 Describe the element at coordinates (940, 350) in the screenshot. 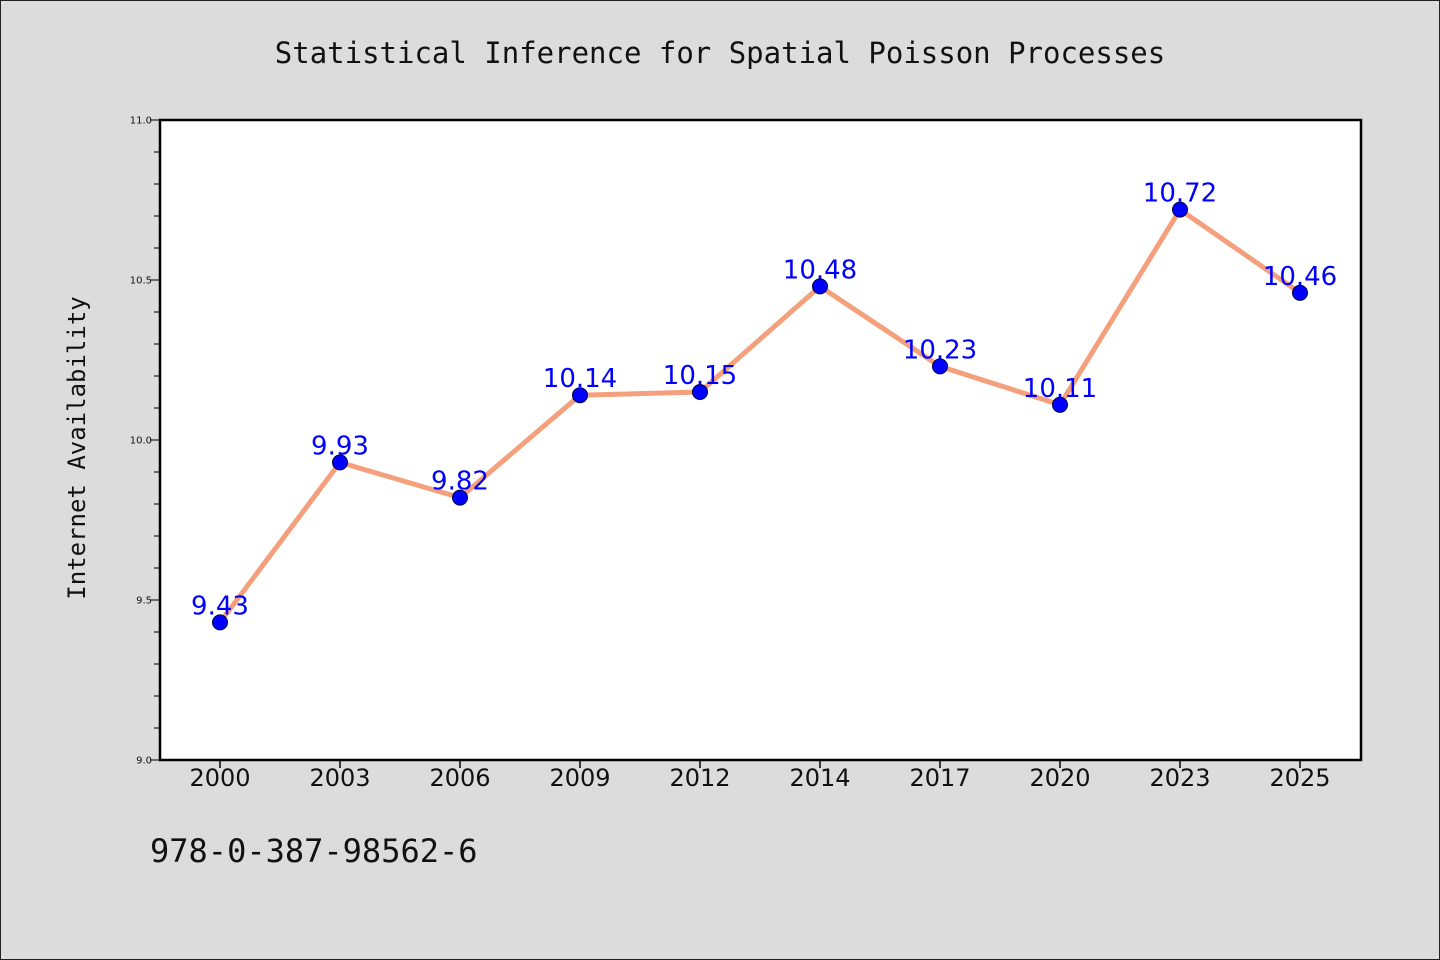

I see `data-label: 10.23` at that location.